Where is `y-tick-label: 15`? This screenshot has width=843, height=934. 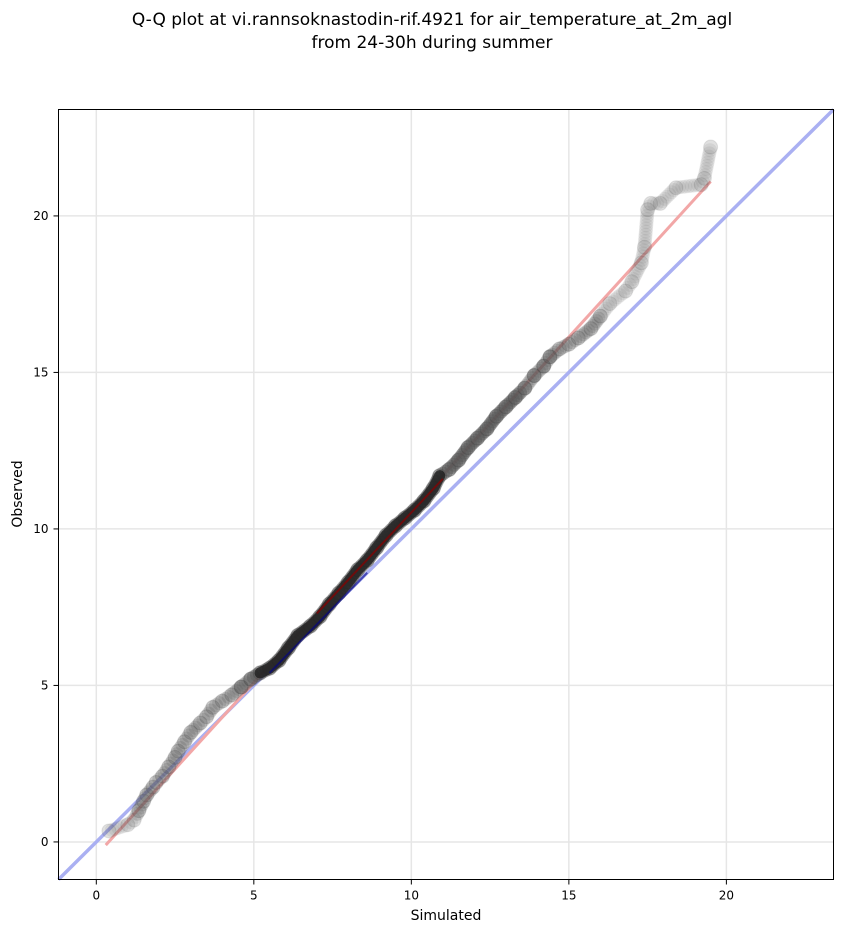
y-tick-label: 15 is located at coordinates (40, 372).